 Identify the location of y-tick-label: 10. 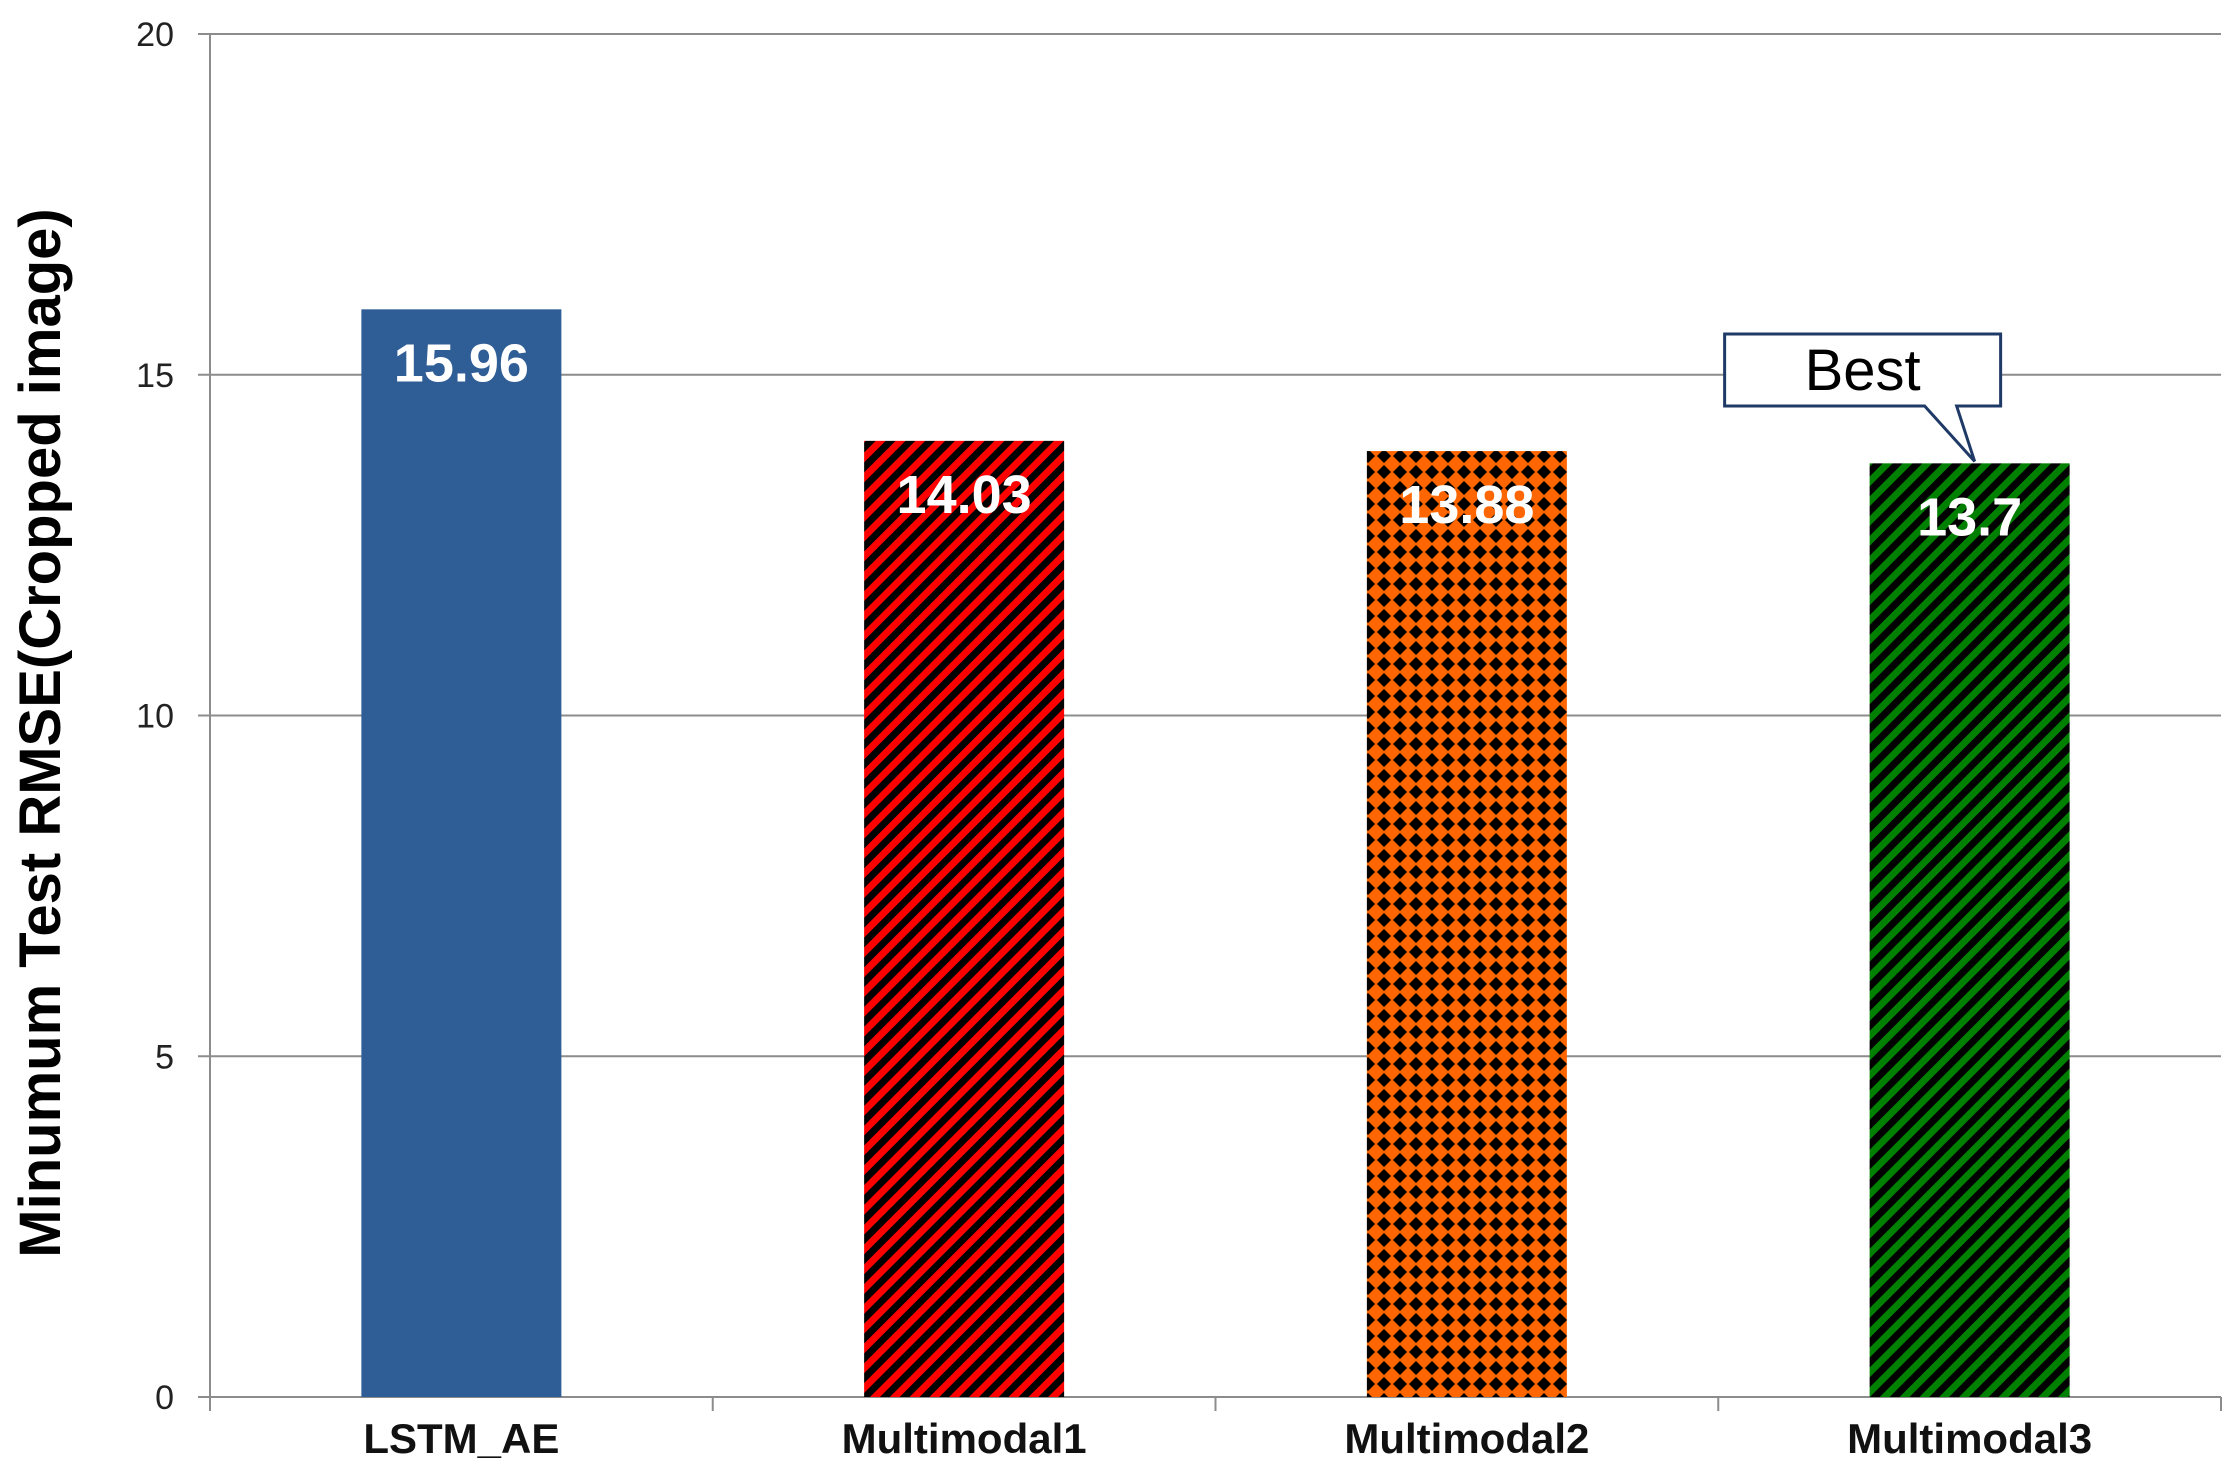
(155, 717).